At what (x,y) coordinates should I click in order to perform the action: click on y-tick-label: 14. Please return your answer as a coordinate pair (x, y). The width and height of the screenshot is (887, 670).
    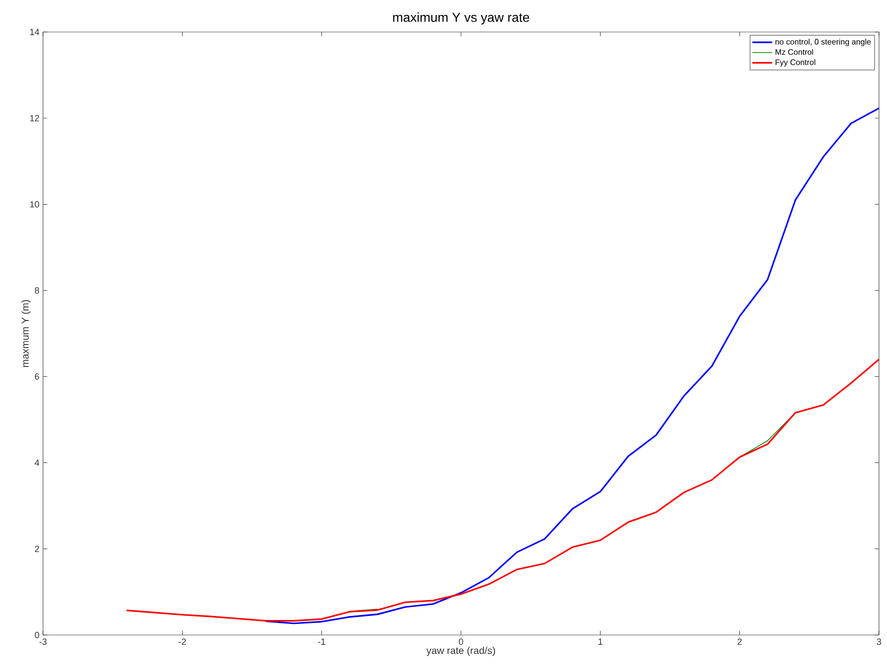
    Looking at the image, I should click on (35, 32).